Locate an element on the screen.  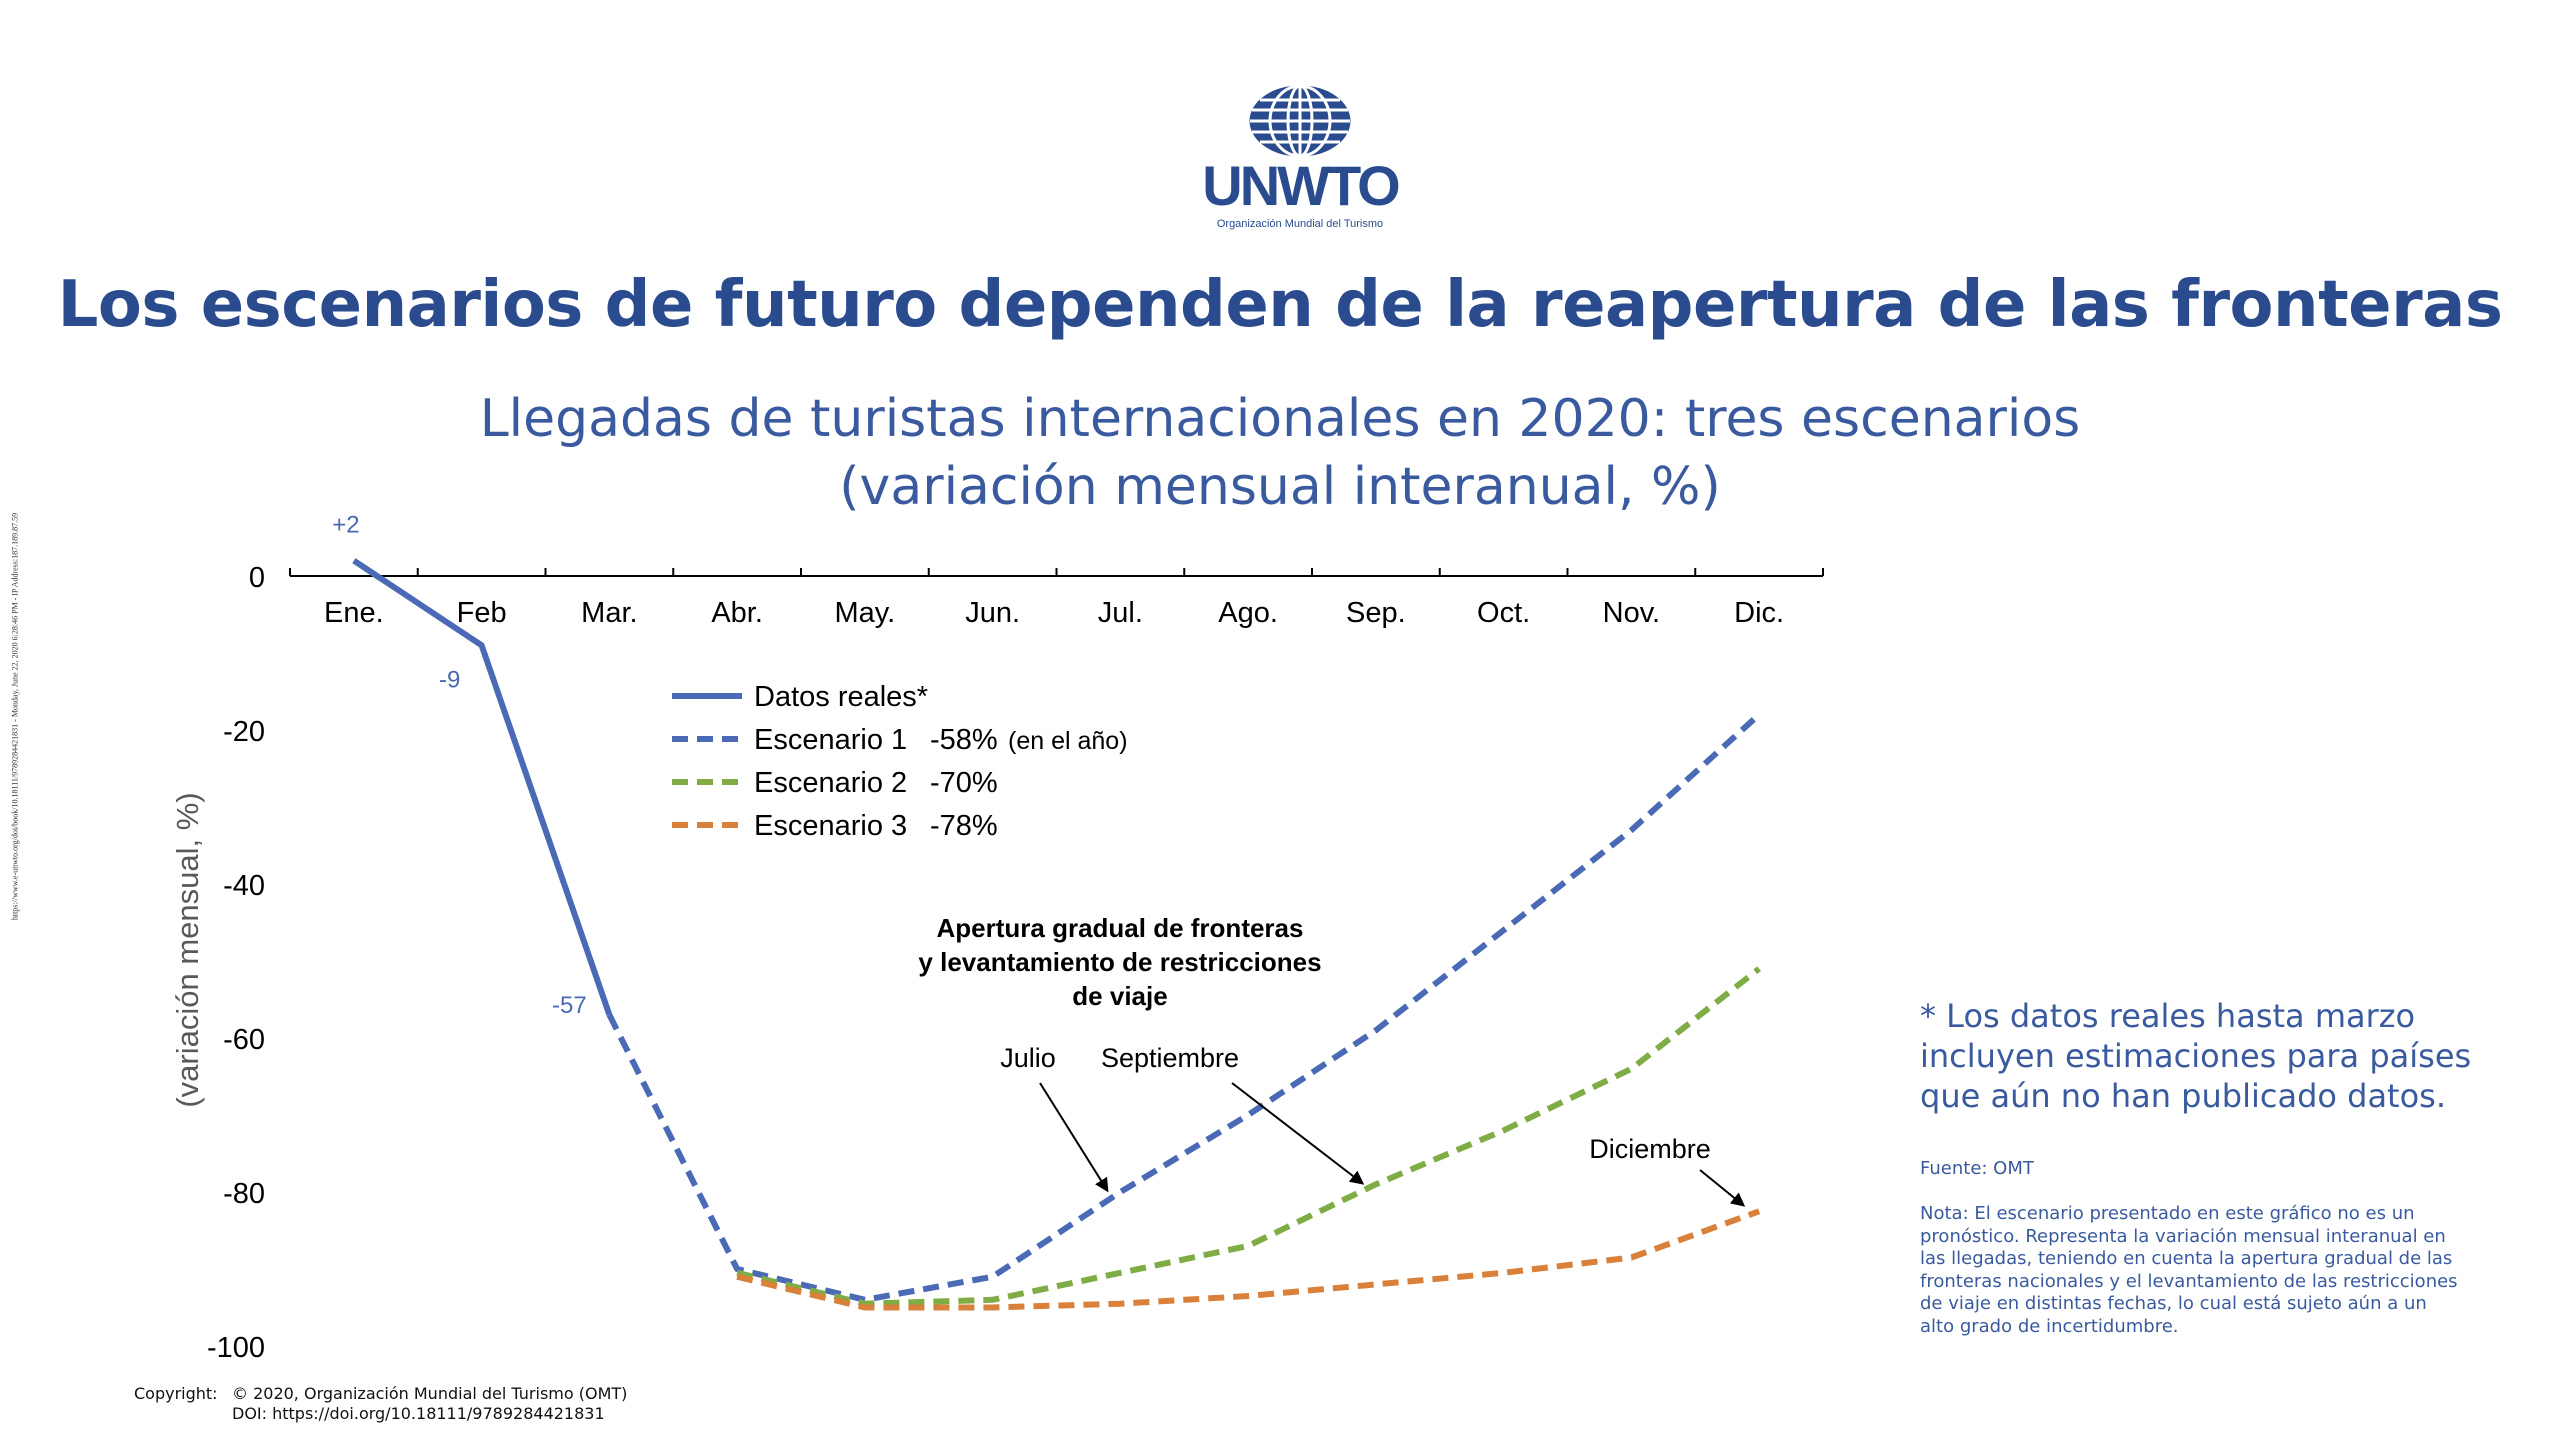
annotation-title-line: y levantamiento de restricciones is located at coordinates (1119, 962).